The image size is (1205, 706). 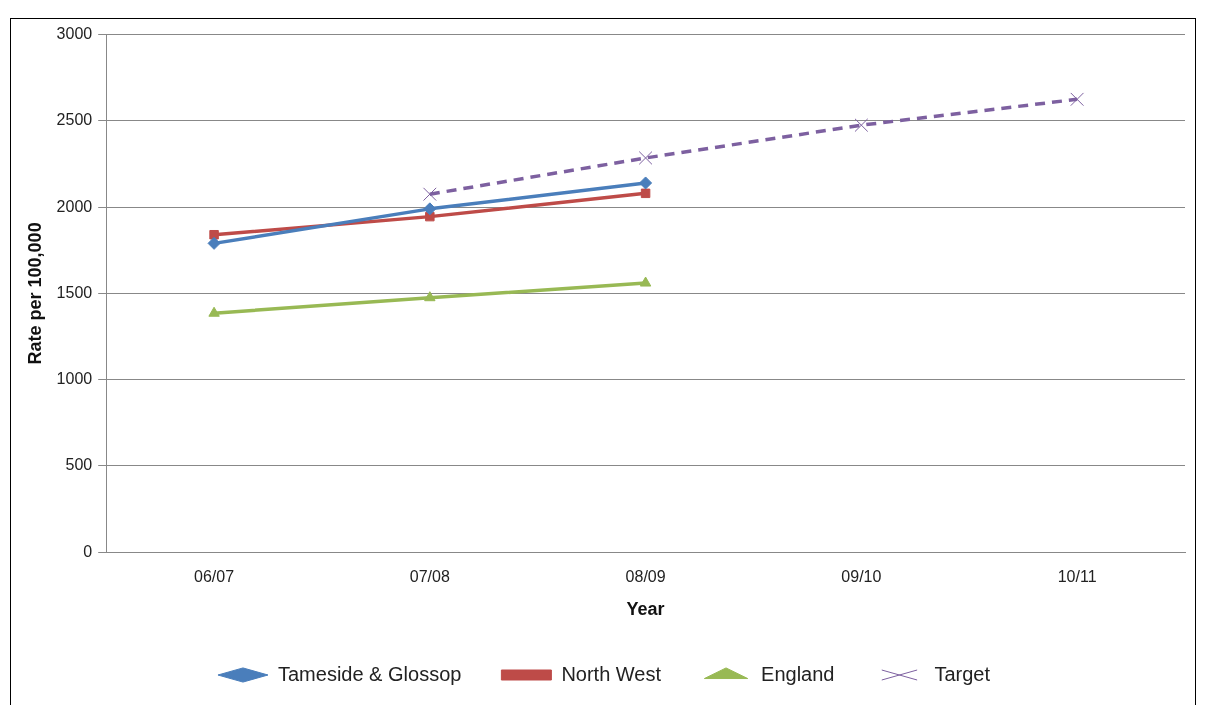 I want to click on x-tick-label: 06/07, so click(x=214, y=577).